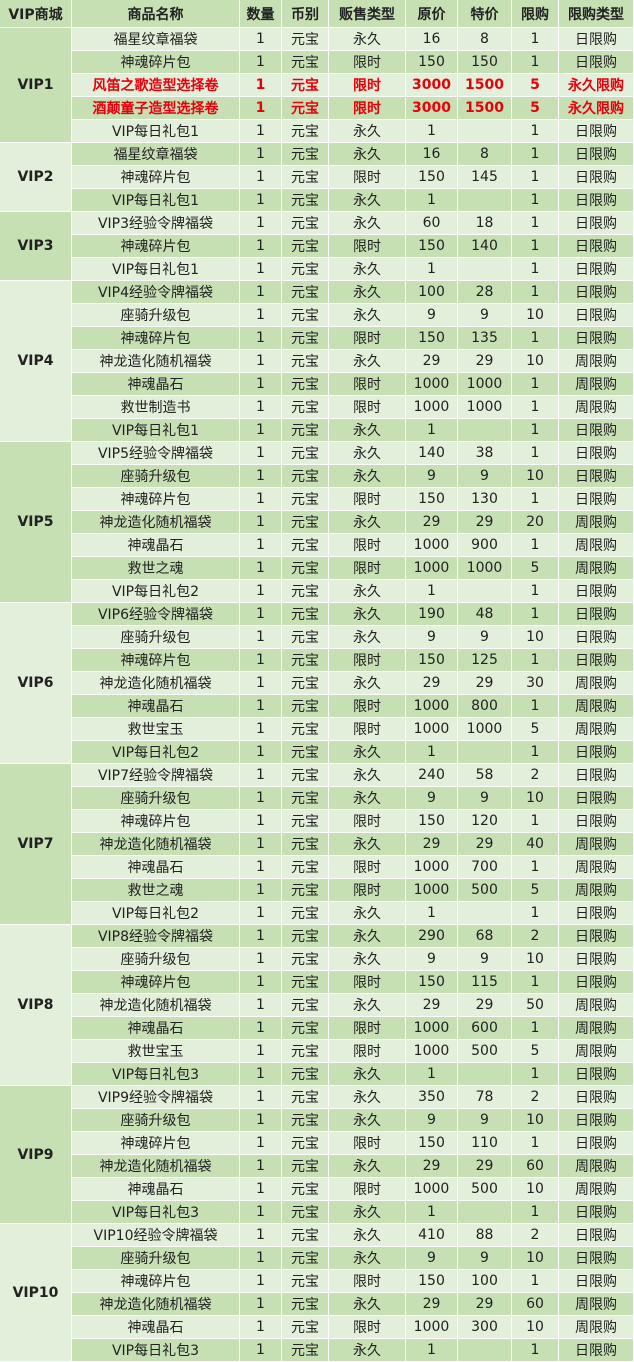  What do you see at coordinates (156, 1189) in the screenshot?
I see `item-name: 神魂晶石` at bounding box center [156, 1189].